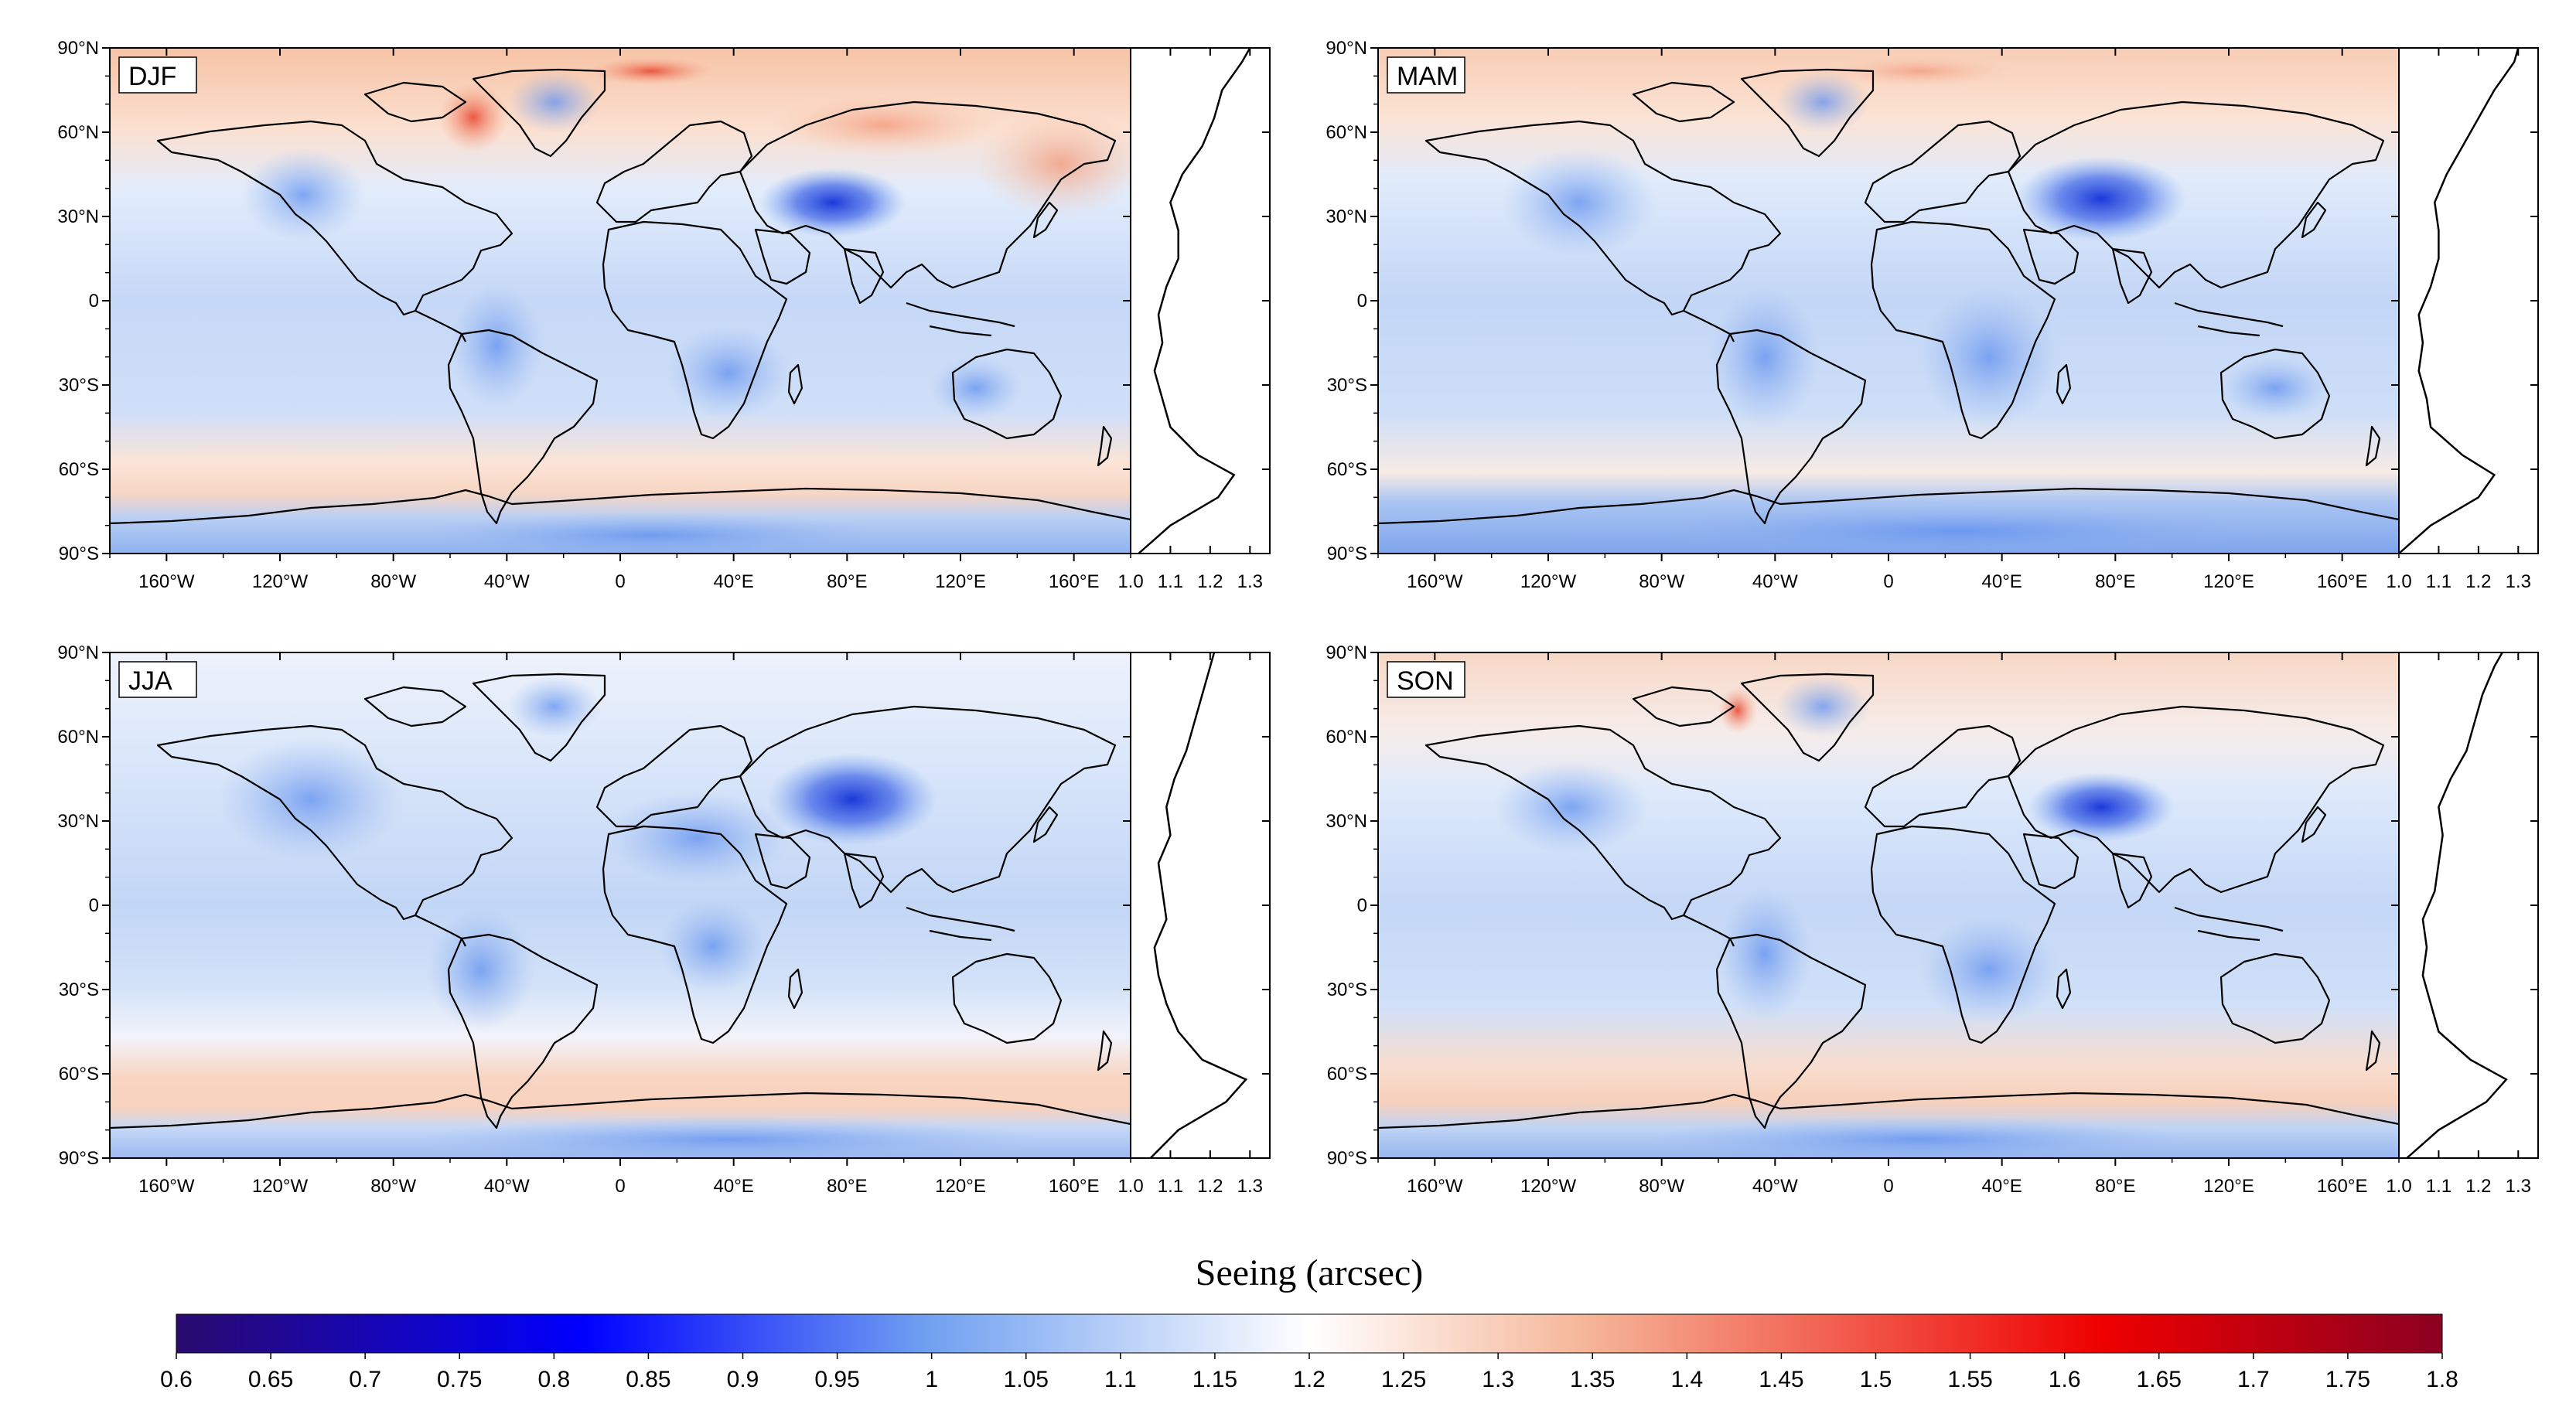 The width and height of the screenshot is (2576, 1407). What do you see at coordinates (931, 1380) in the screenshot?
I see `colorbar-tick-label: 1` at bounding box center [931, 1380].